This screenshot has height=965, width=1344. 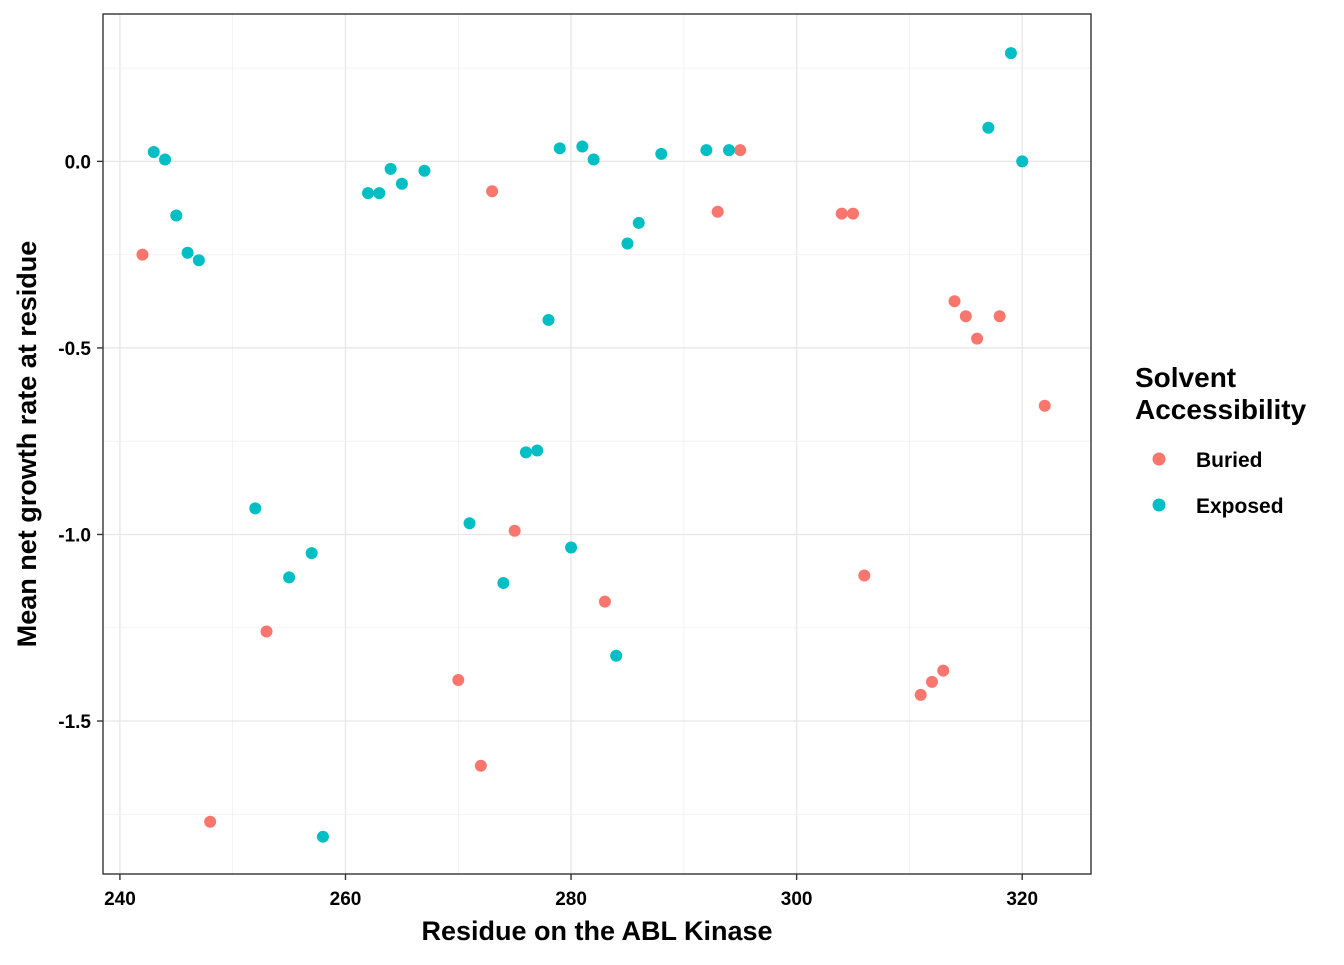 I want to click on y-tick-label: 0.0, so click(x=78, y=162).